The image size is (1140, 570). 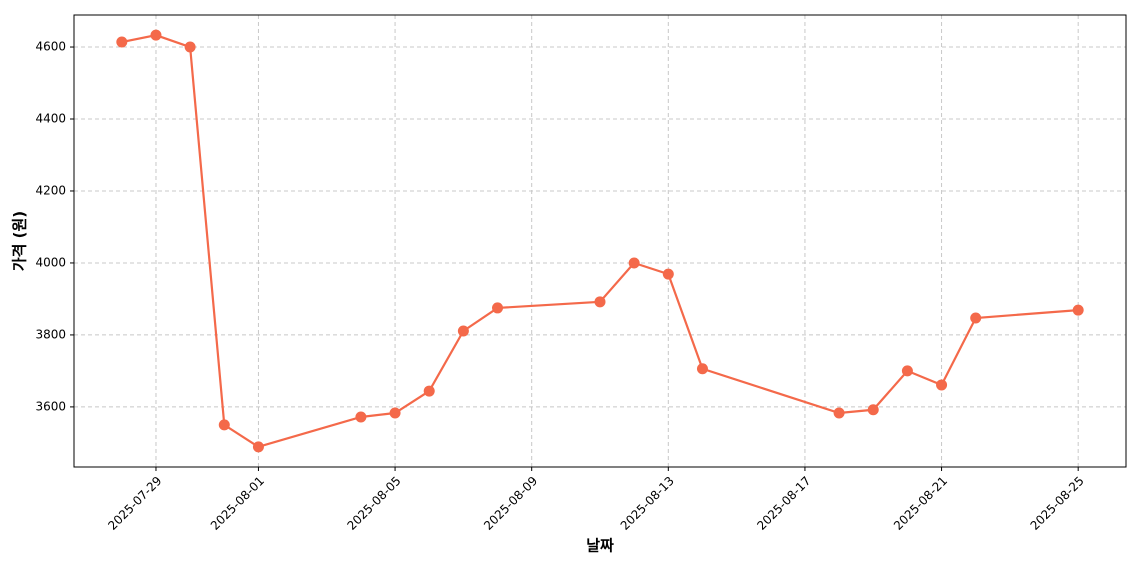 I want to click on y-tick-label: 3600, so click(x=50, y=406).